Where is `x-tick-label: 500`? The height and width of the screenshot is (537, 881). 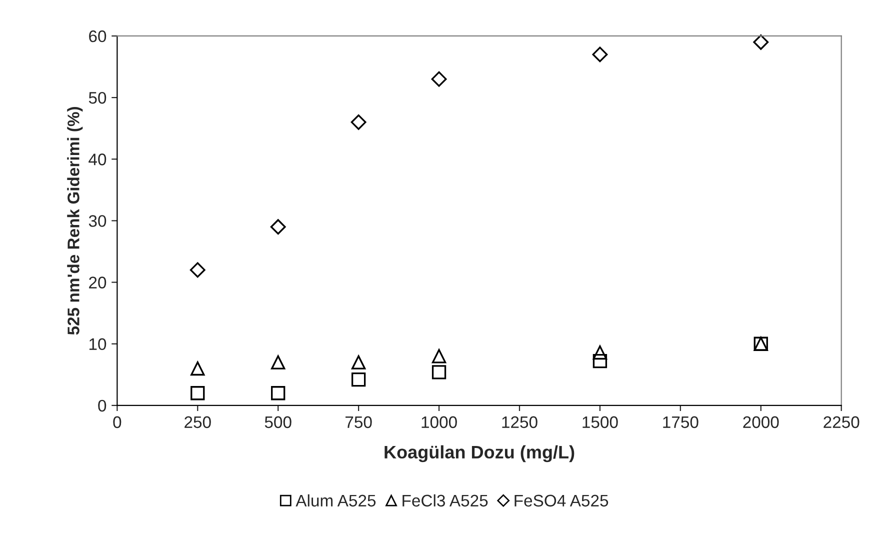
x-tick-label: 500 is located at coordinates (278, 422).